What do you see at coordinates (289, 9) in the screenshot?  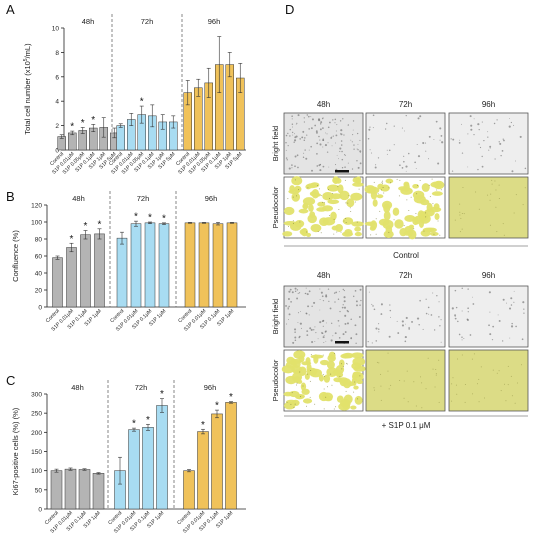 I see `panel-label: D` at bounding box center [289, 9].